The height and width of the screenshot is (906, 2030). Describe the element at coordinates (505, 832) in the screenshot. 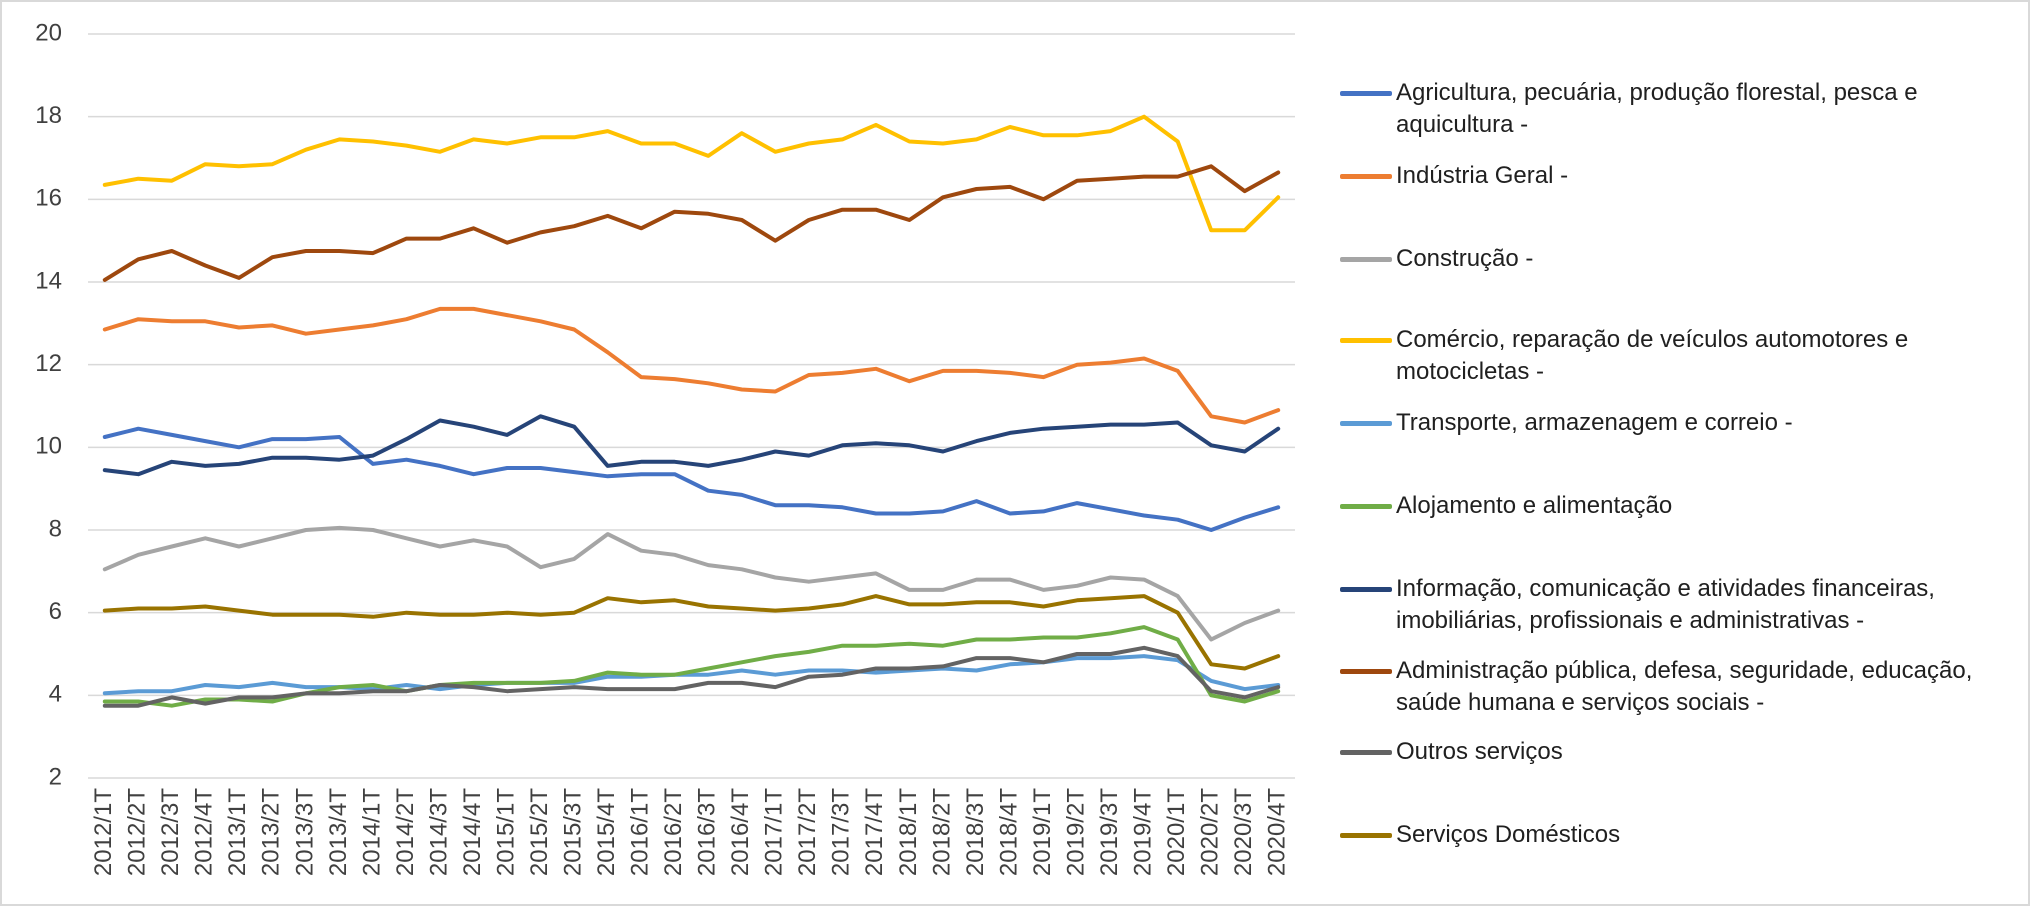

I see `x-tick-label: 2015/1T` at that location.